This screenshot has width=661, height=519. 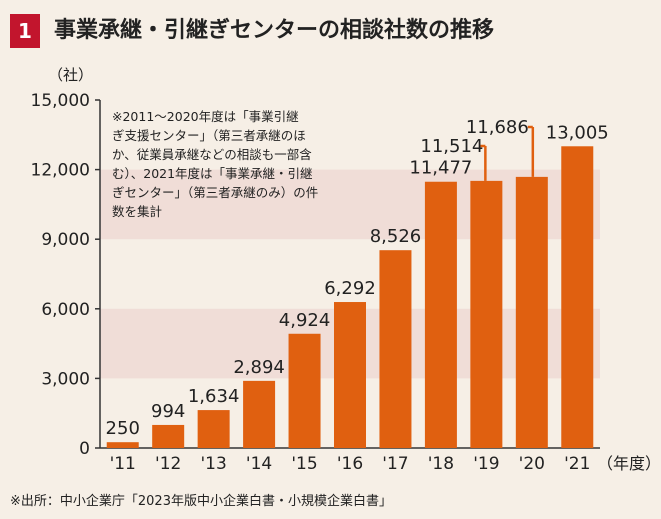 I want to click on annotation-line: ぎ支援センター」（第三者承継のほ, so click(x=209, y=135).